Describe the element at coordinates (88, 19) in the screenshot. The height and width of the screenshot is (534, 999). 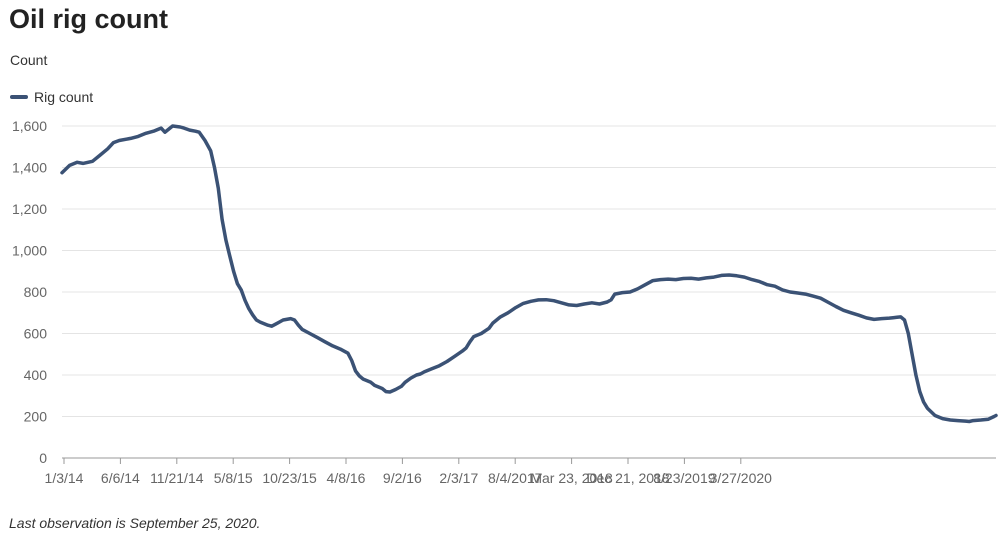
I see `chart-title: Oil rig count` at that location.